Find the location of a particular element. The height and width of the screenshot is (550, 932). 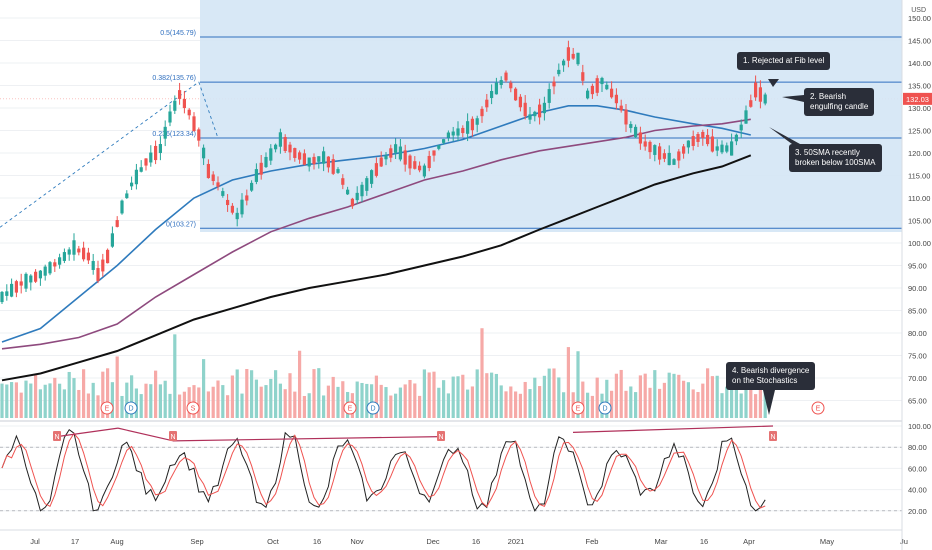

price-tick-label: 75.00 is located at coordinates (917, 356).